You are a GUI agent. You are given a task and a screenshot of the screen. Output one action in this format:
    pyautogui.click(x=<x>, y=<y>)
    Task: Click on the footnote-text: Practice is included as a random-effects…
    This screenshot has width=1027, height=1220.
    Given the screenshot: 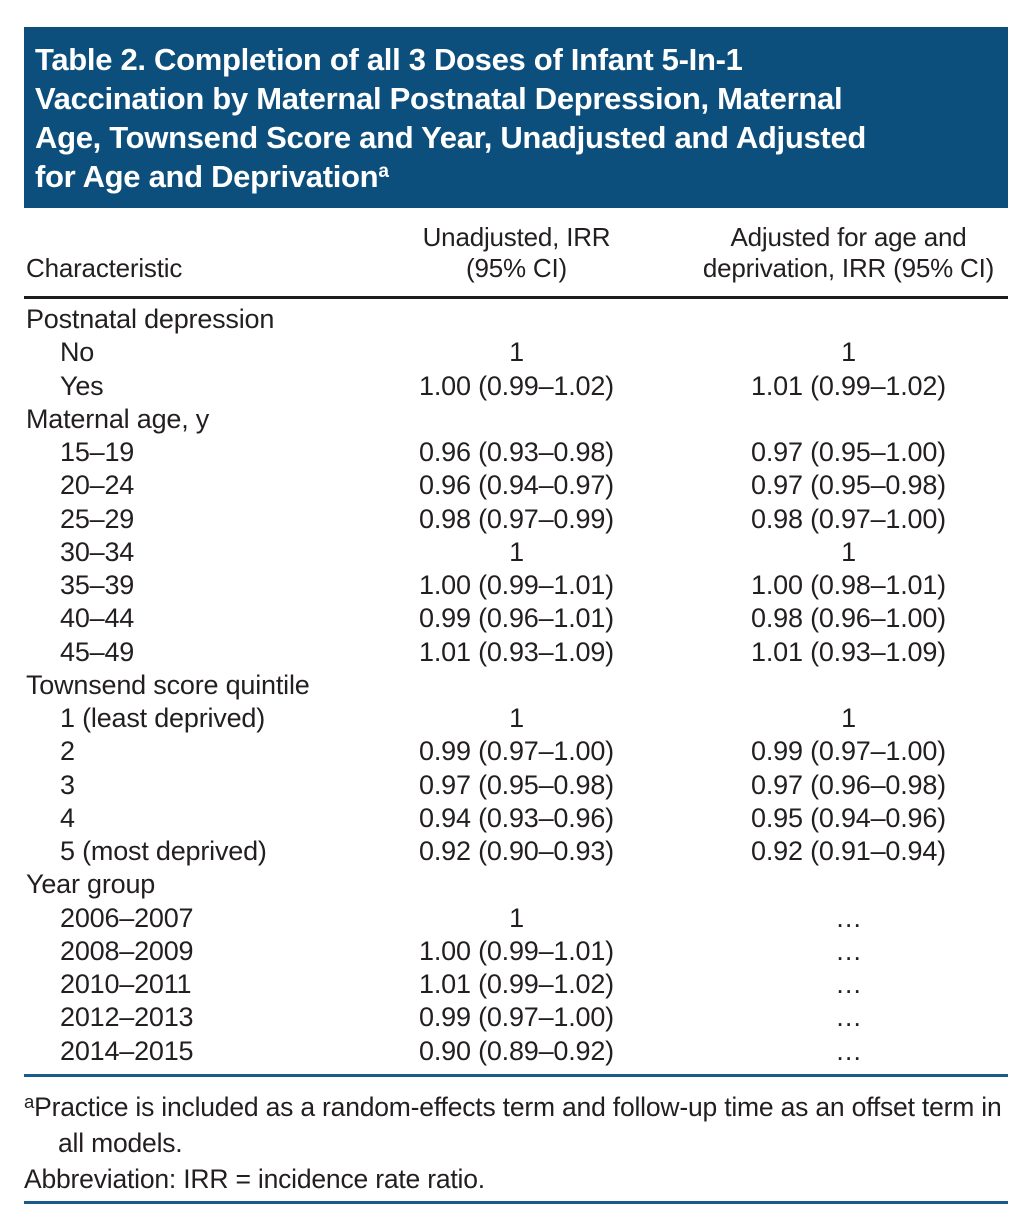 What is the action you would take?
    pyautogui.click(x=518, y=1124)
    